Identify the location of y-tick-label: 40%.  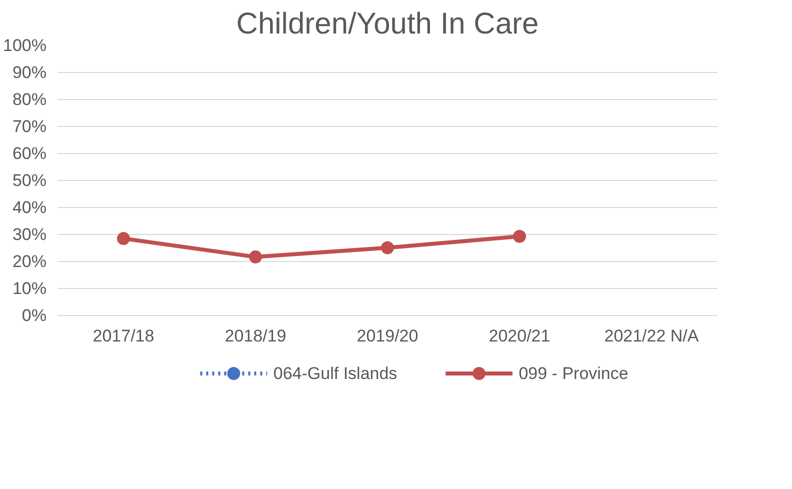
(29, 207).